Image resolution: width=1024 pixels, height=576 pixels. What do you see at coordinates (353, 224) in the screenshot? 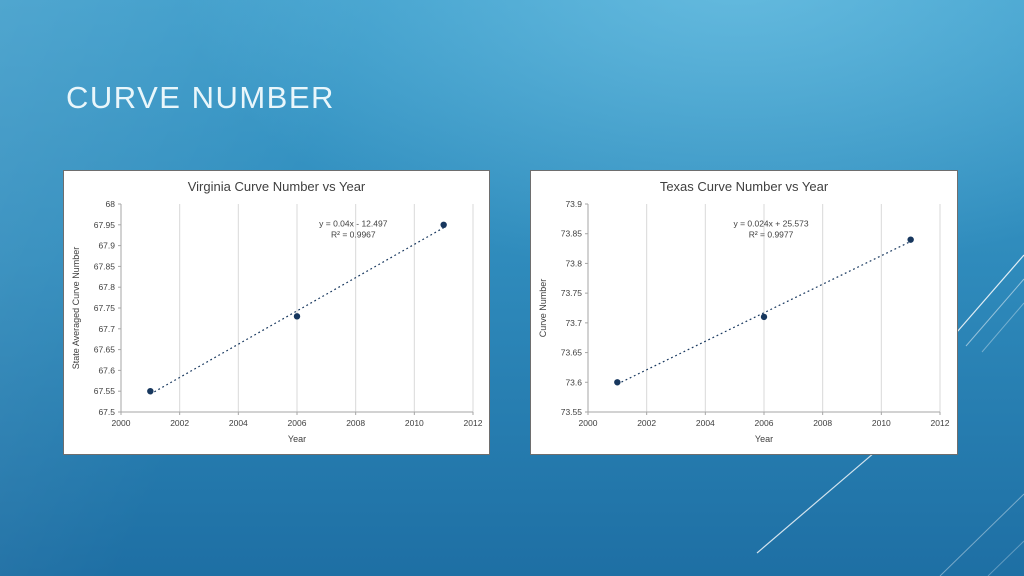
I see `svg-text: y = 0.04x - 12.497` at bounding box center [353, 224].